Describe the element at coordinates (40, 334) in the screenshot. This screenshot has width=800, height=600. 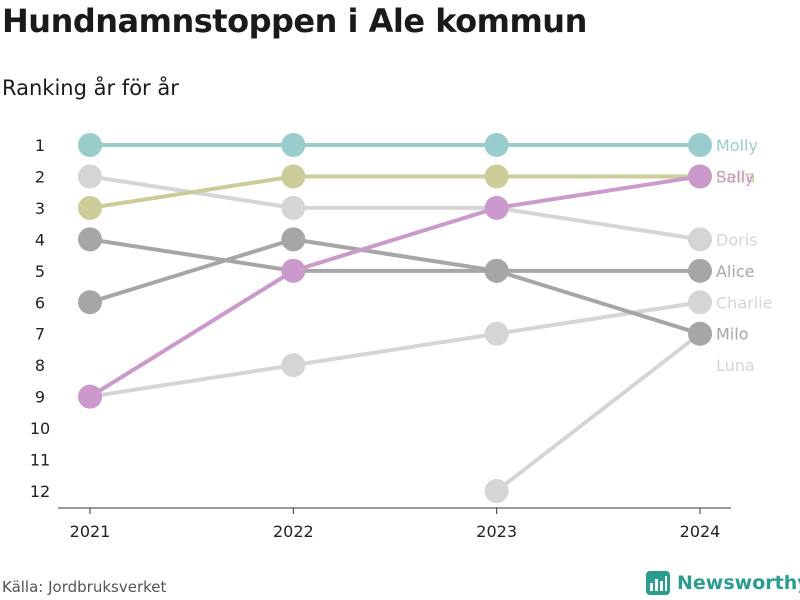
I see `y-tick-label: 7` at that location.